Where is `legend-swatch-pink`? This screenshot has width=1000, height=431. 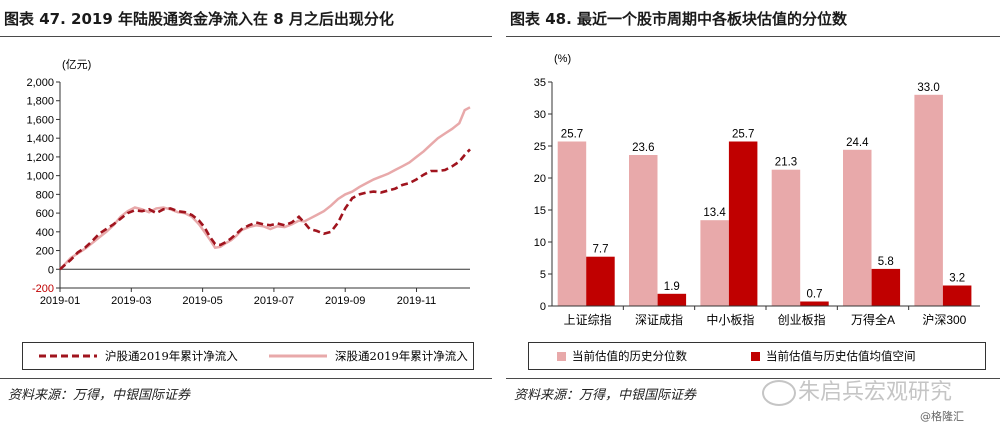 legend-swatch-pink is located at coordinates (561, 356).